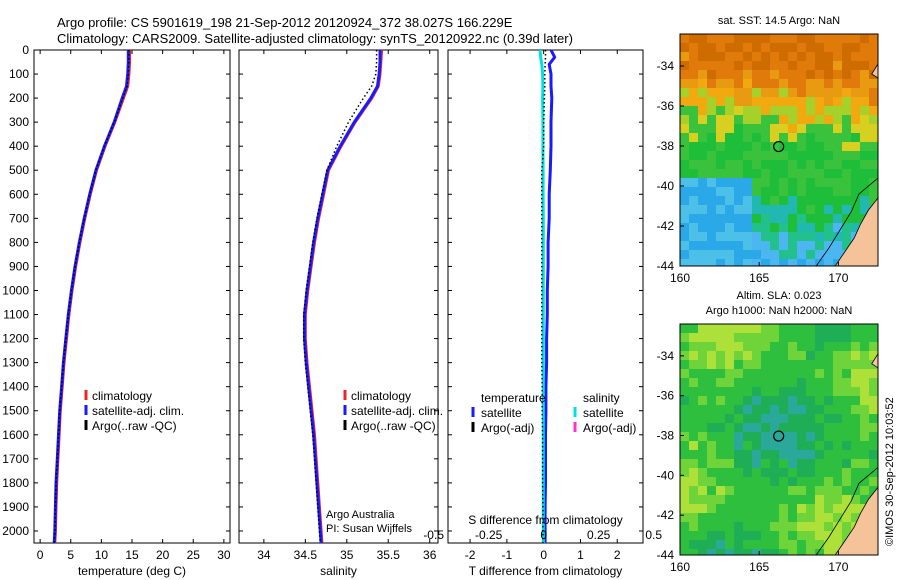 Image resolution: width=900 pixels, height=580 pixels. Describe the element at coordinates (666, 396) in the screenshot. I see `map-y-tick-label: -36` at that location.